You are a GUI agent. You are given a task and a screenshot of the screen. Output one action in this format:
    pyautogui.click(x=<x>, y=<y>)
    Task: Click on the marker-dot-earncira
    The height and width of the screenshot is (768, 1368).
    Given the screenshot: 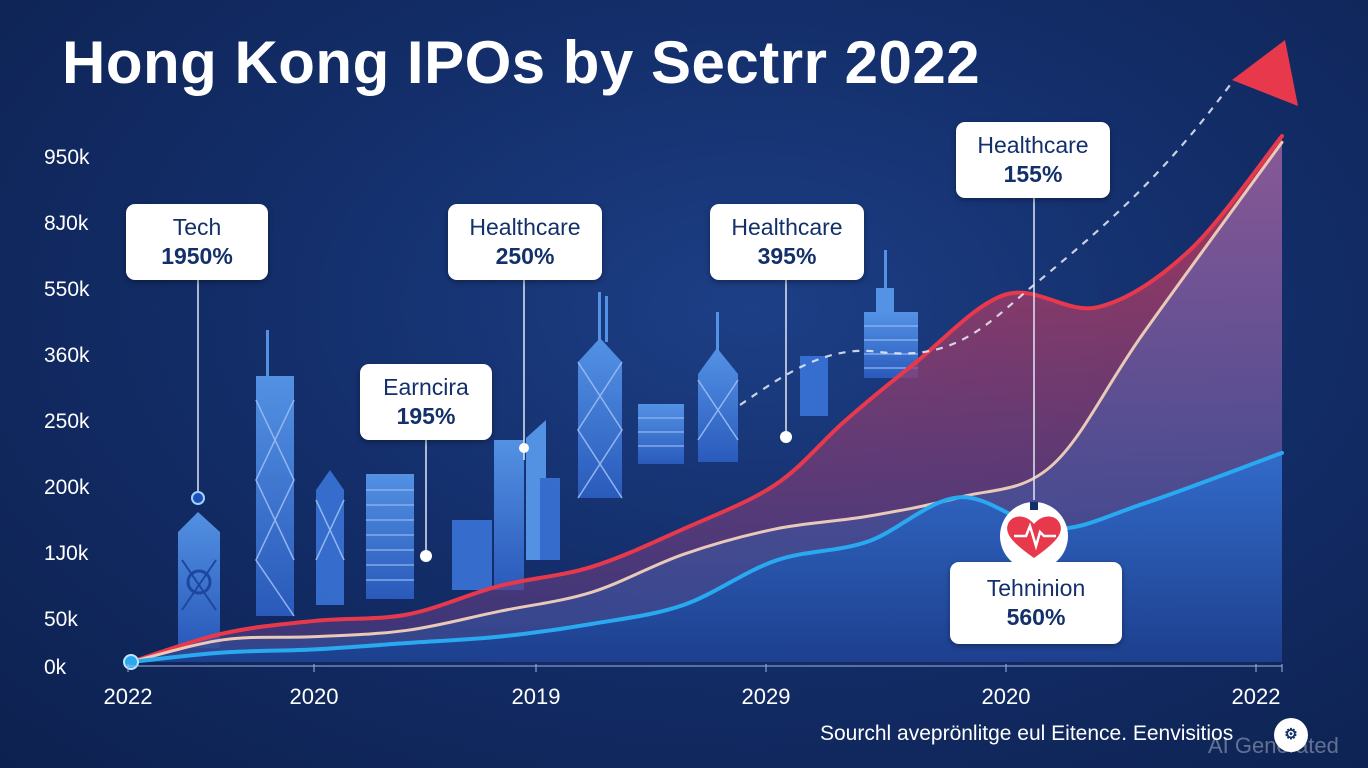 What is the action you would take?
    pyautogui.click(x=426, y=556)
    